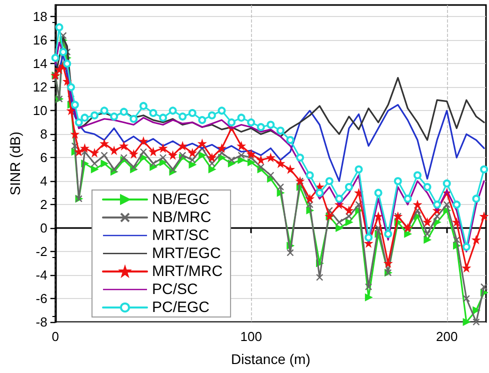 The height and width of the screenshot is (373, 489). What do you see at coordinates (187, 253) in the screenshot?
I see `legend-label: MRT/EGC` at bounding box center [187, 253].